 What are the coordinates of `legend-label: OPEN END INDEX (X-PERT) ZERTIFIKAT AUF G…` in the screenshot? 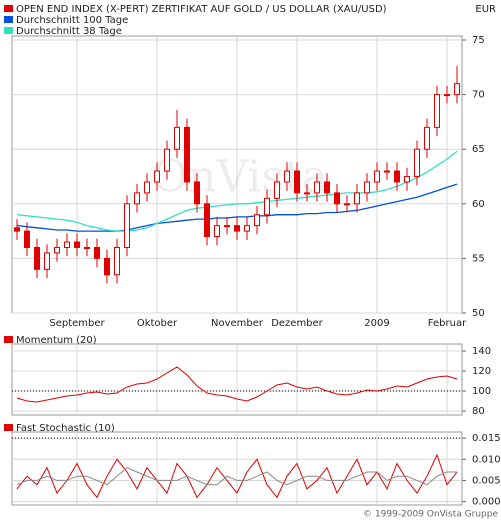 It's located at (201, 9).